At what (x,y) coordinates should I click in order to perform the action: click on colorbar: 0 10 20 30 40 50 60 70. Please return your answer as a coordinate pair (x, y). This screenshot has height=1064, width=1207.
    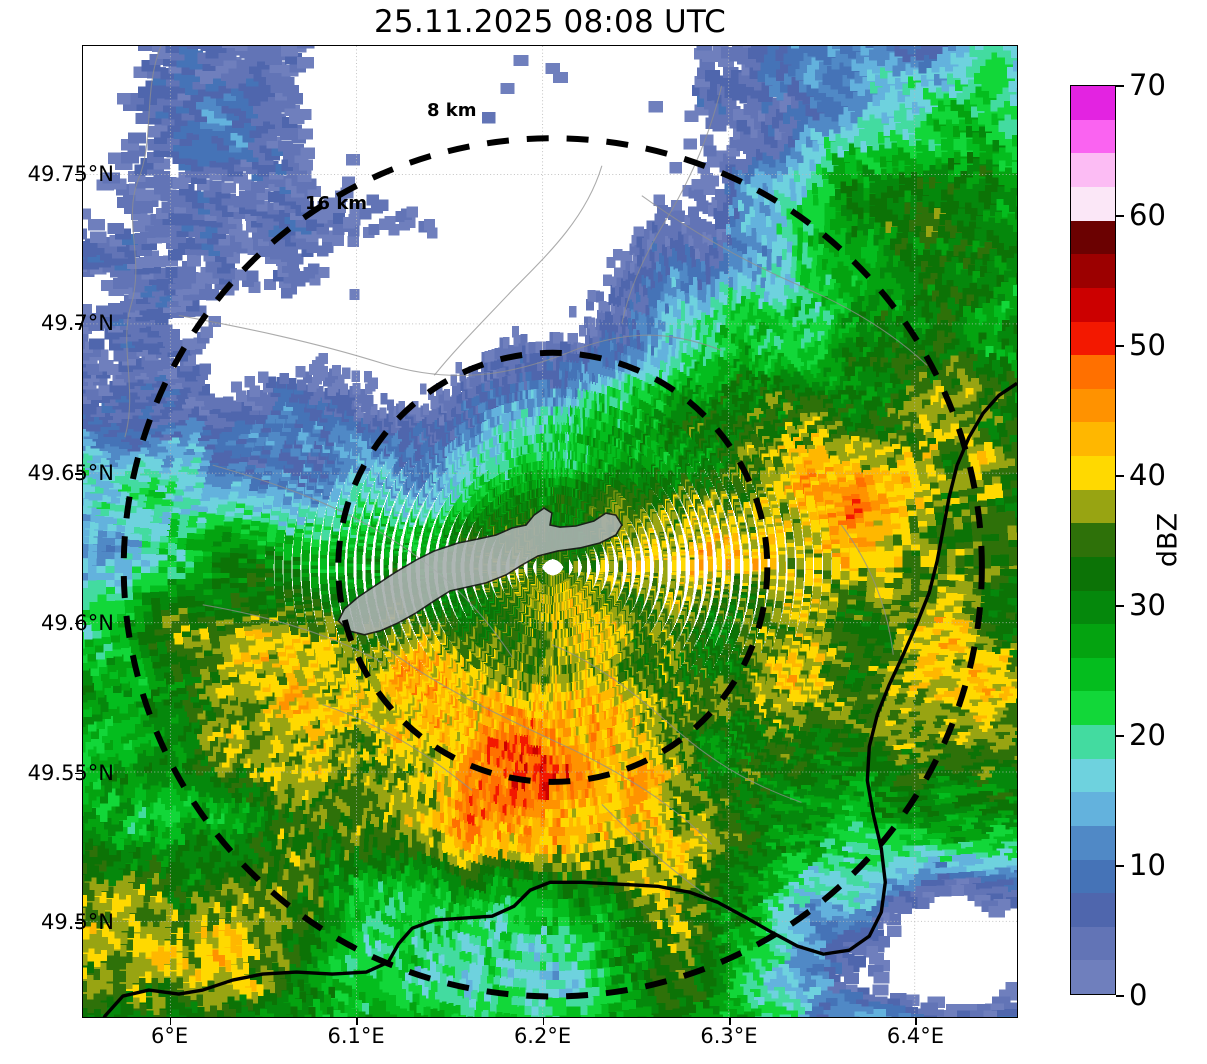
    Looking at the image, I should click on (1118, 540).